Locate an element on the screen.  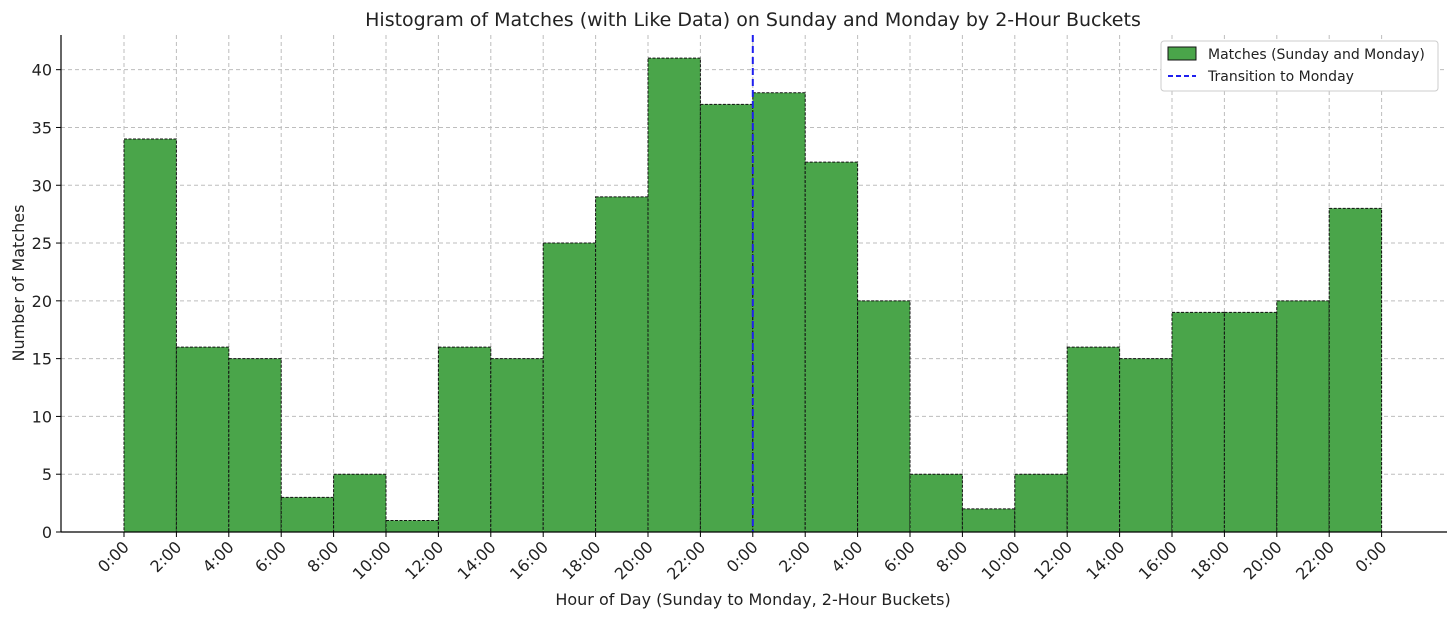
legend-box is located at coordinates (1299, 66).